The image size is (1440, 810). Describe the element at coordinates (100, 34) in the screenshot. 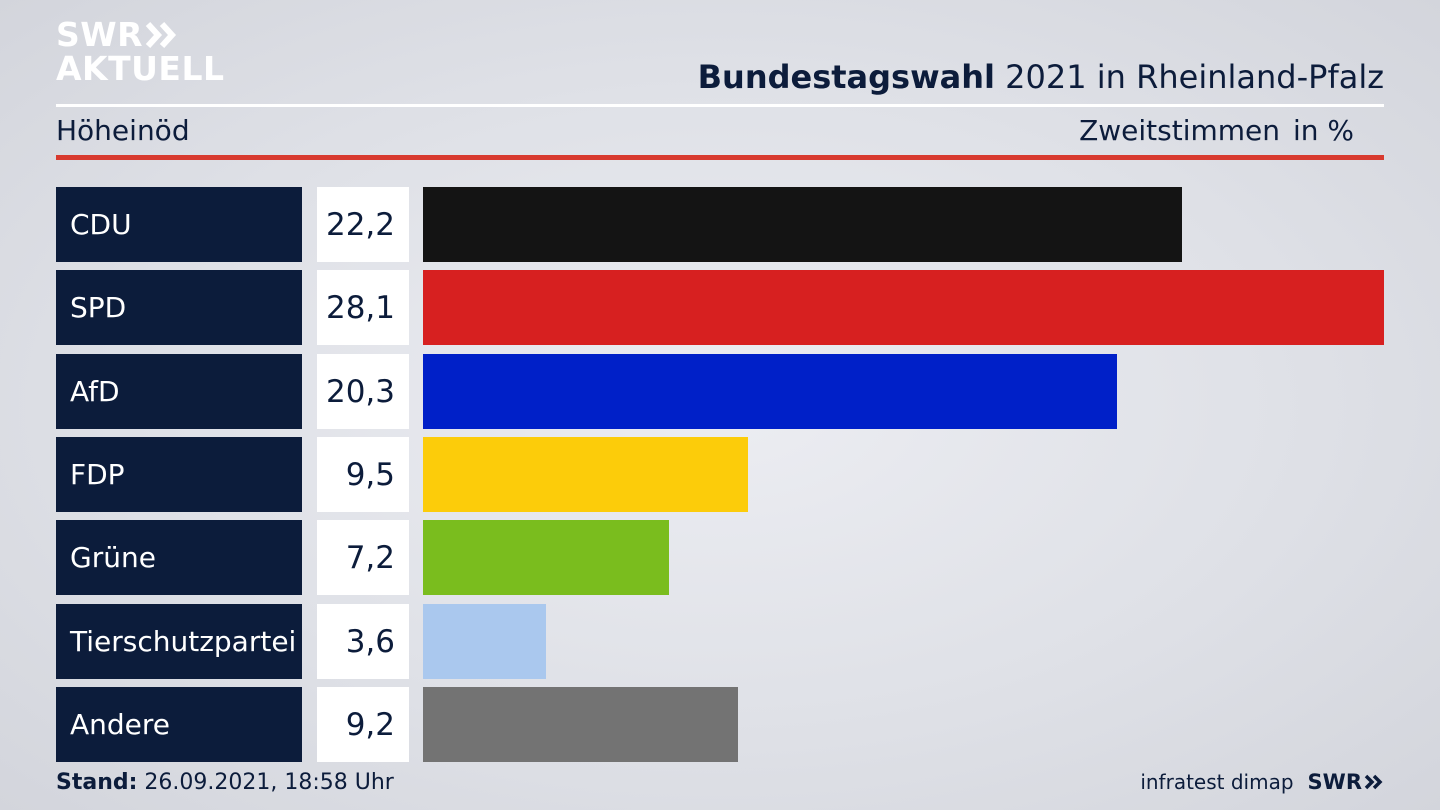

I see `logo-swr-text: SWR` at that location.